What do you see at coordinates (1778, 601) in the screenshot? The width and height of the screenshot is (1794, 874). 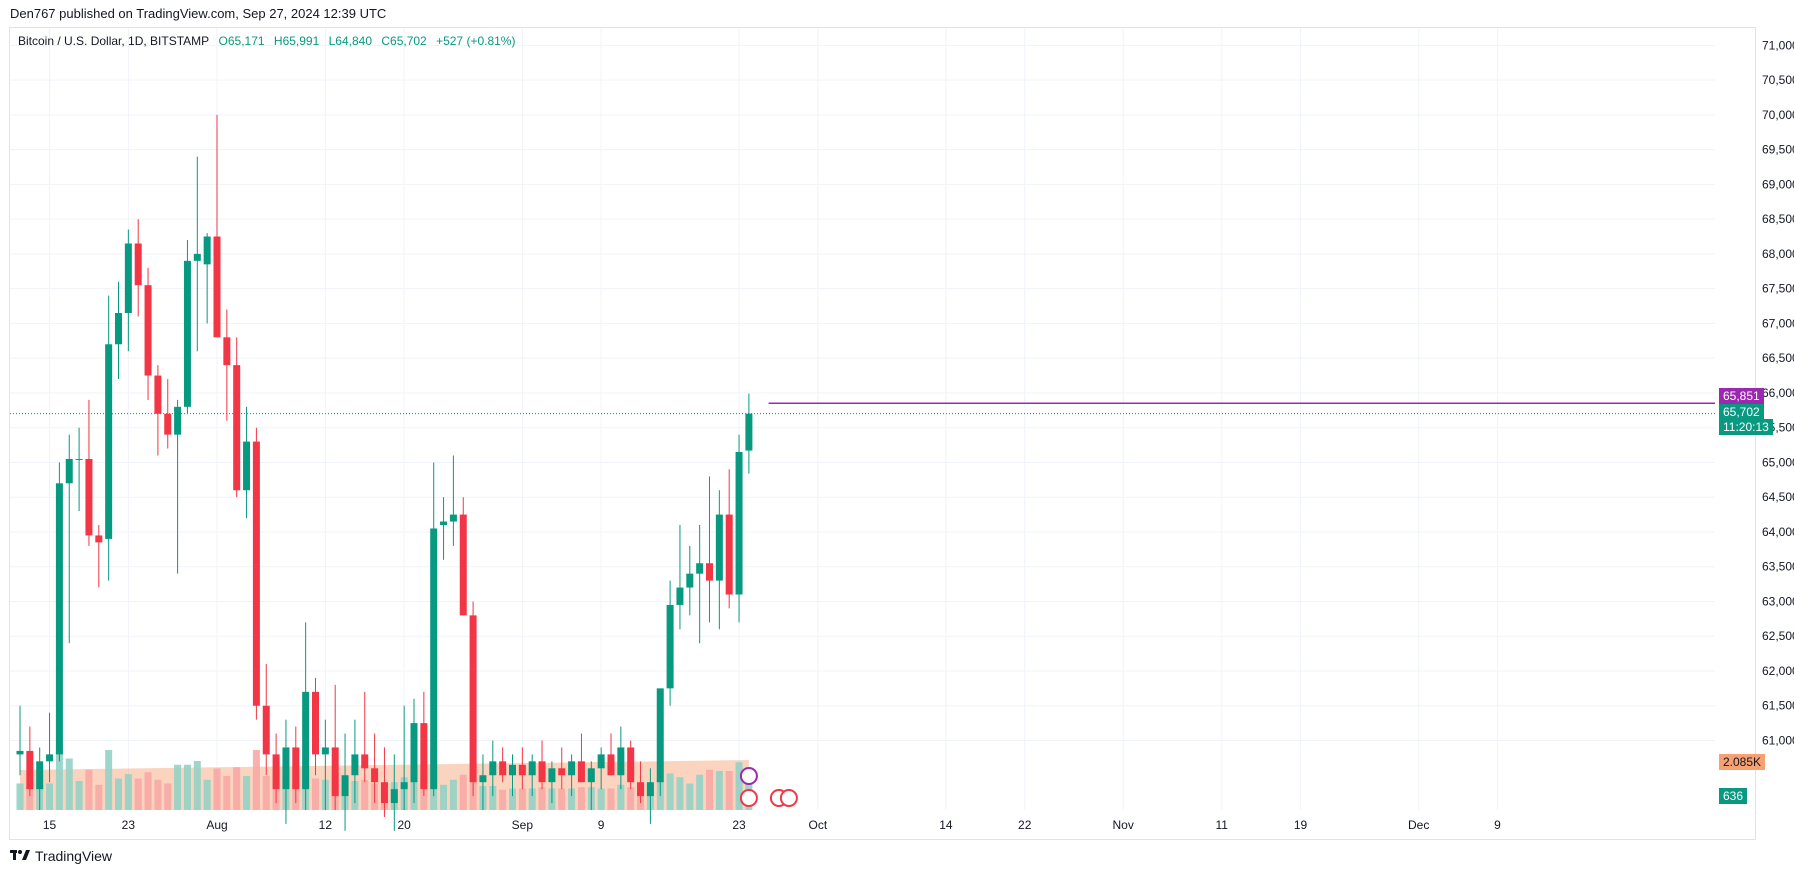 I see `y-tick-label: 63,000` at bounding box center [1778, 601].